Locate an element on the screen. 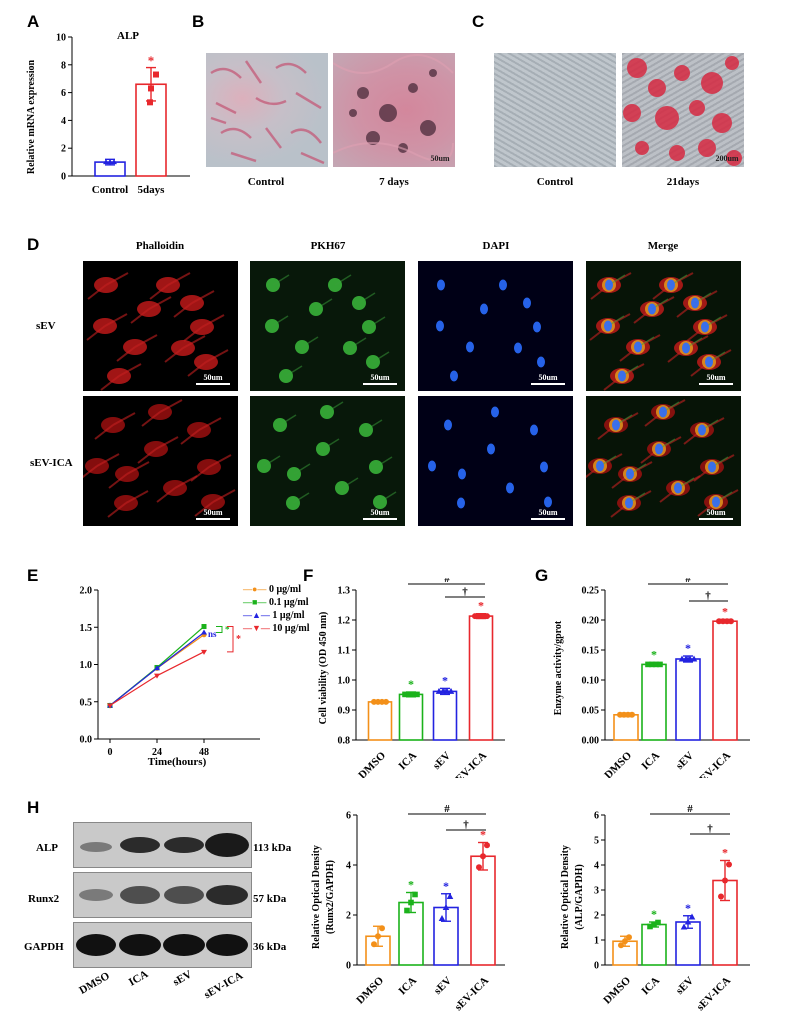 This screenshot has width=798, height=1012. y-tick-label: 8 is located at coordinates (63, 65).